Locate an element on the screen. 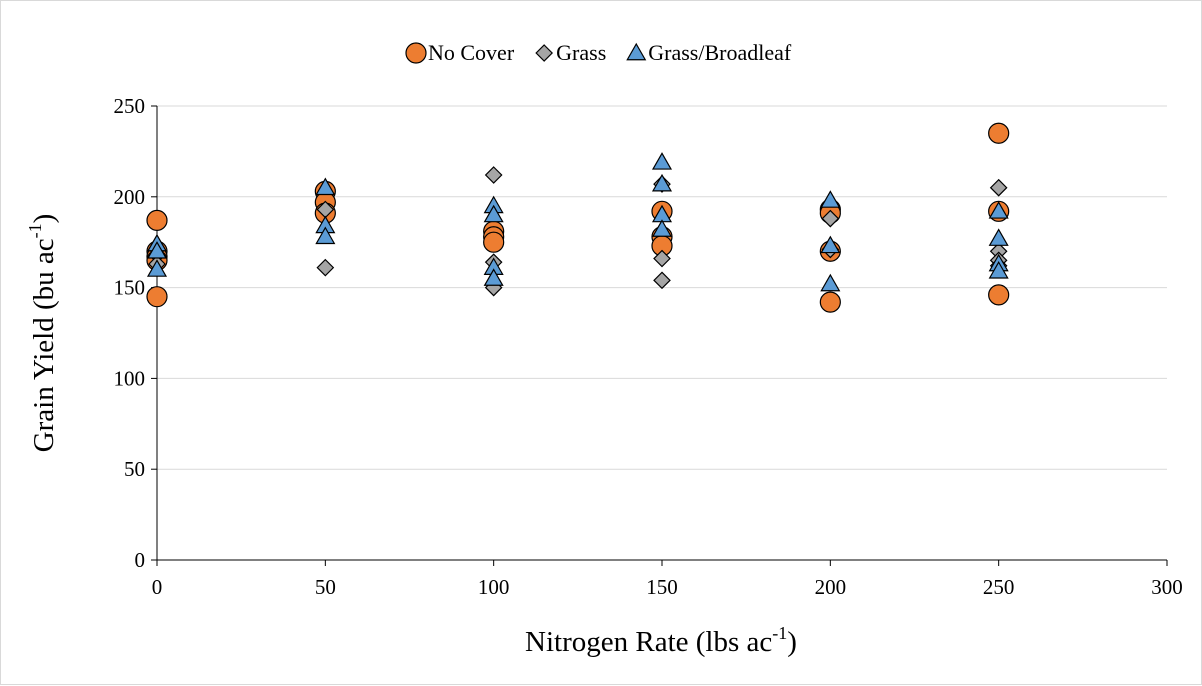 The height and width of the screenshot is (686, 1202). x-tick-labels: 0 50 100 150 200 250 300 is located at coordinates (667, 587).